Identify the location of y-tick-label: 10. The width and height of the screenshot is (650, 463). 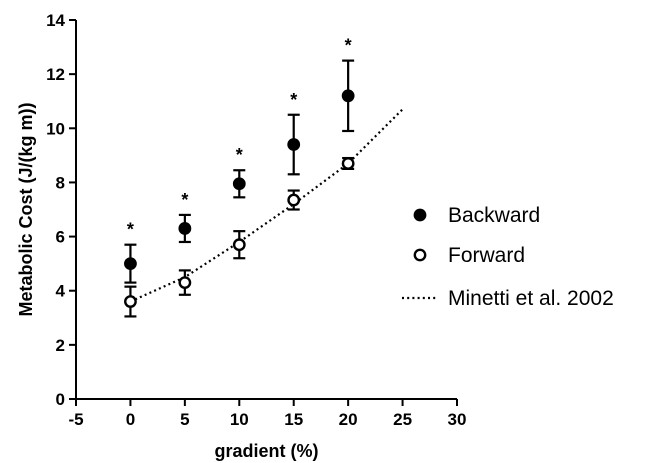
(55, 128).